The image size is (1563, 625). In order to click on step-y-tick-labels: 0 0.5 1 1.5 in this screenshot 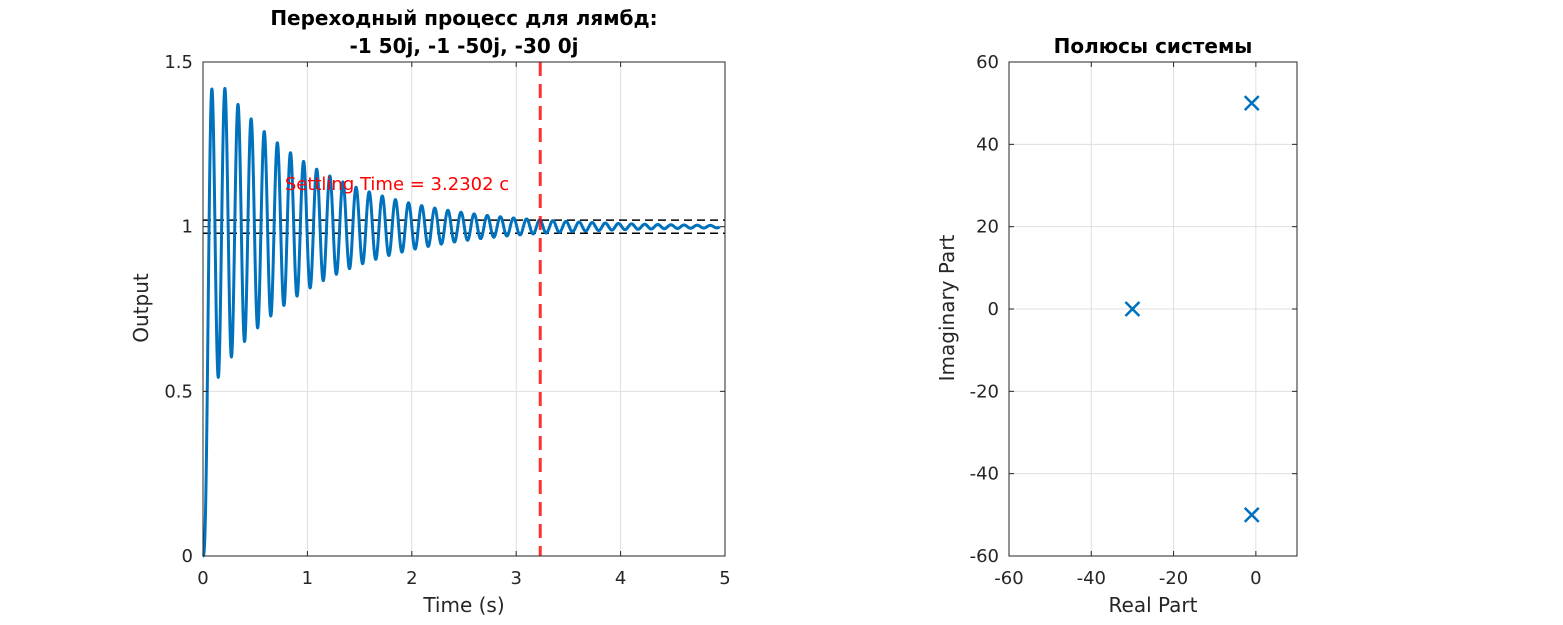, I will do `click(178, 309)`.